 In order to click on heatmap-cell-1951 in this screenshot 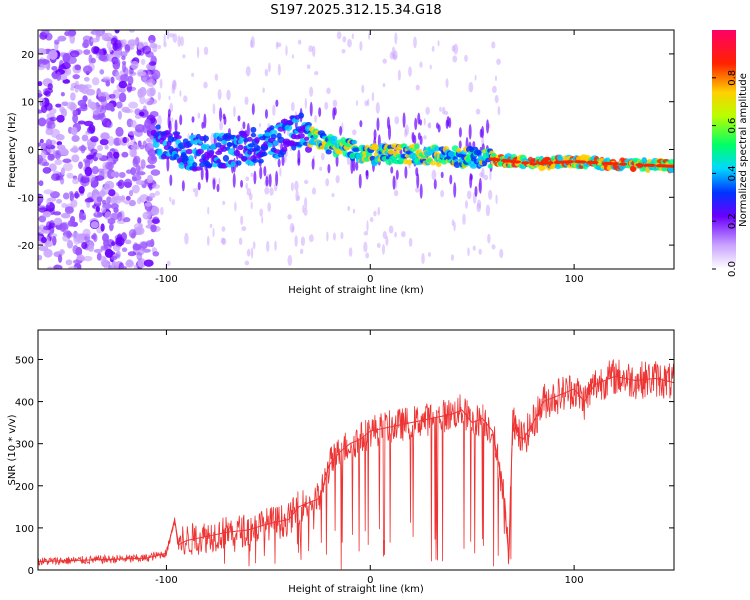, I will do `click(517, 162)`.